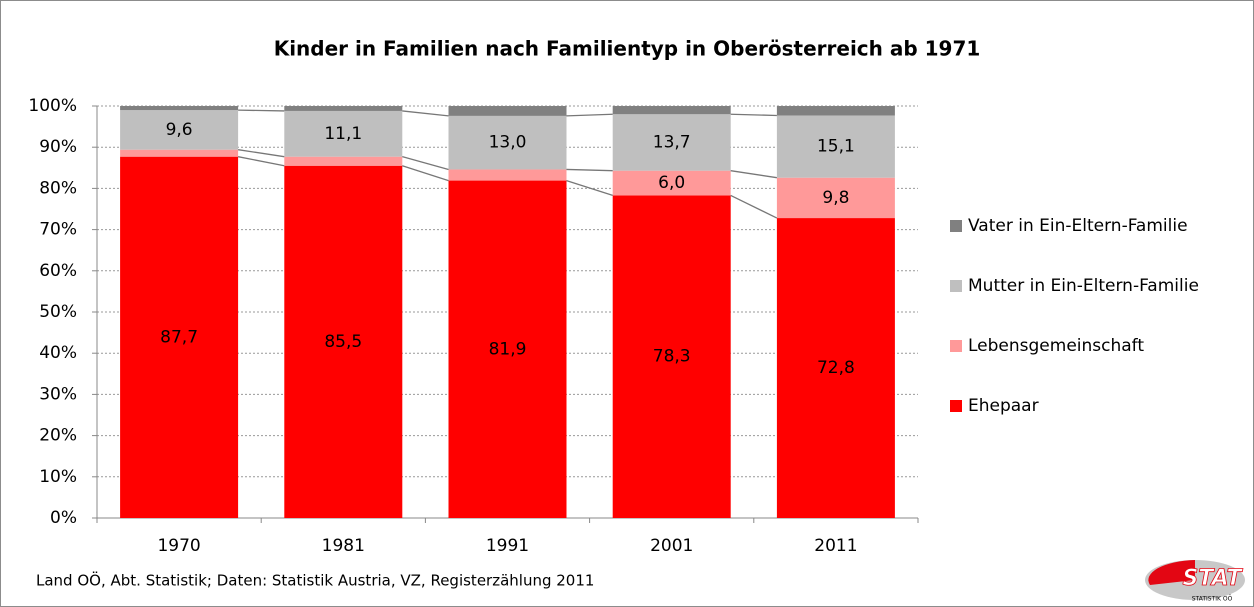 This screenshot has height=607, width=1254. Describe the element at coordinates (1083, 286) in the screenshot. I see `legend-label: Mutter in Ein-Eltern-Familie` at that location.